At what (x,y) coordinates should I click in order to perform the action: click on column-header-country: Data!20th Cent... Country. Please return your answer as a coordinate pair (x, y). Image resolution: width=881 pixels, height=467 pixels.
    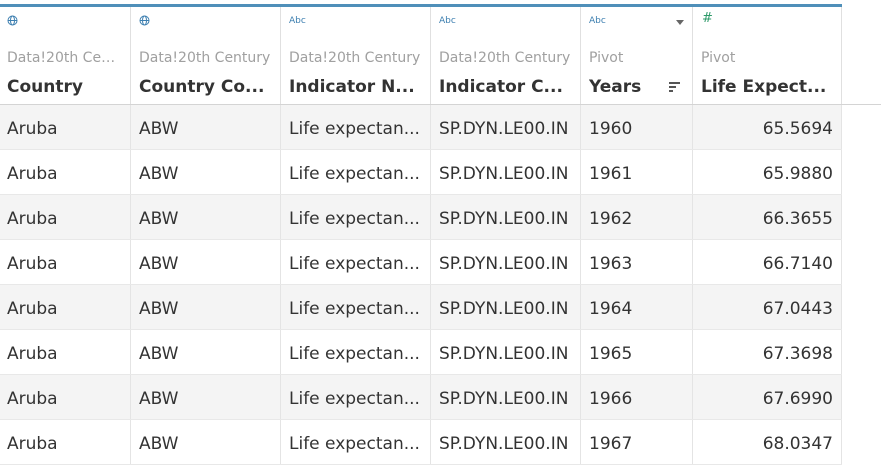
    Looking at the image, I should click on (65, 55).